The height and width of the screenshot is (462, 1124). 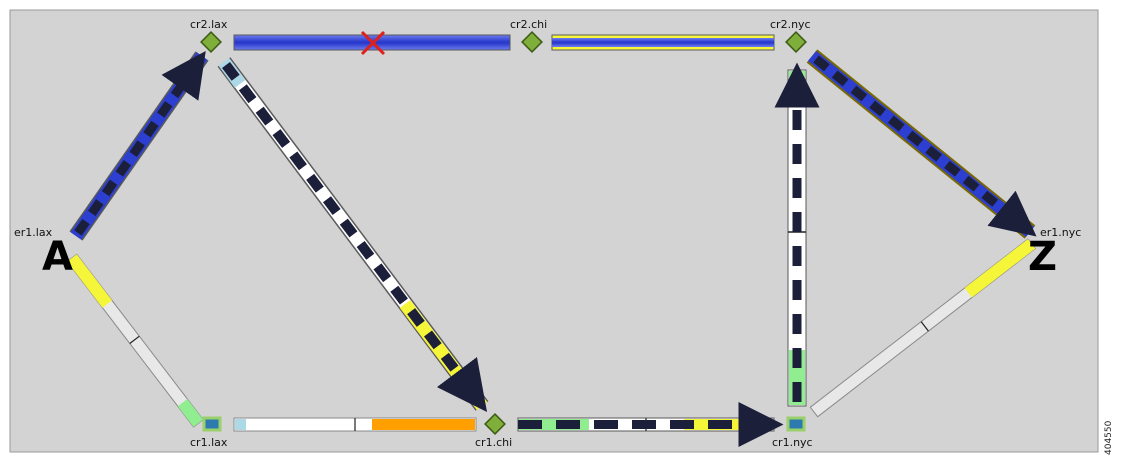 What do you see at coordinates (209, 35) in the screenshot?
I see `node-cr2-lax: cr2.lax` at bounding box center [209, 35].